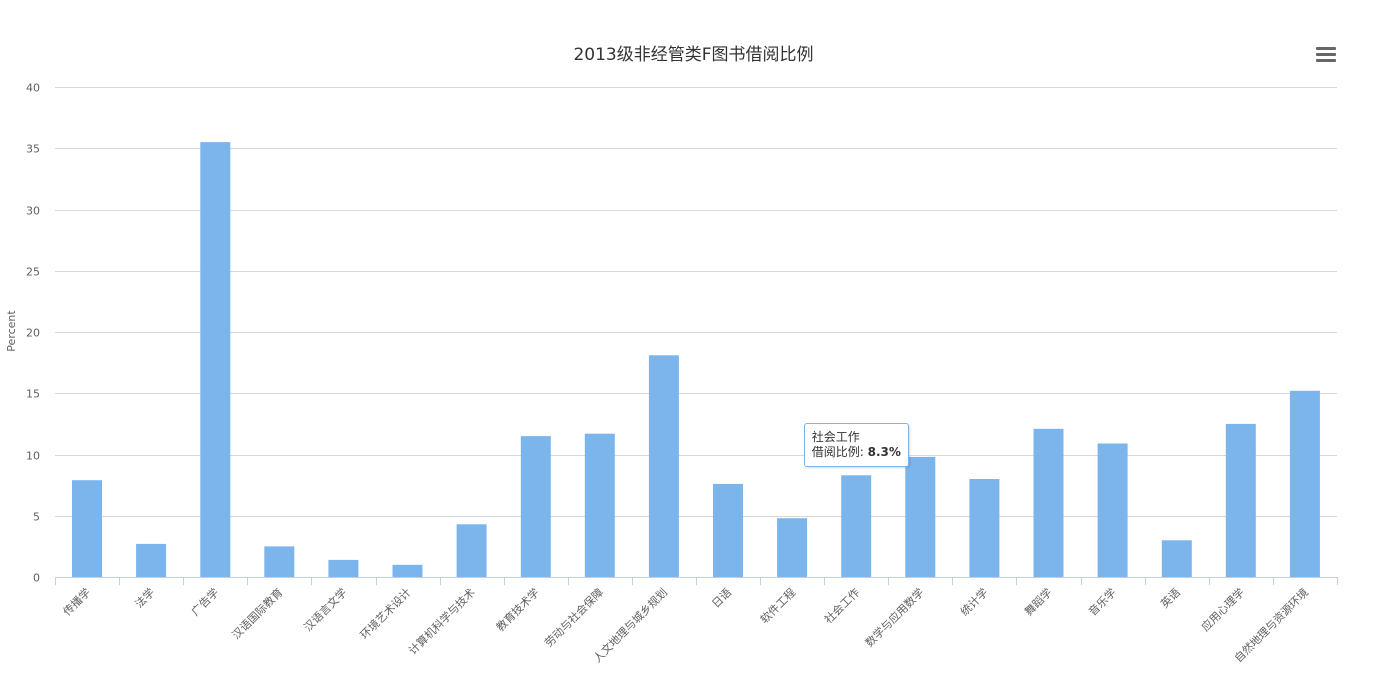  Describe the element at coordinates (1222, 609) in the screenshot. I see `x-category-label: 应用心理学` at that location.